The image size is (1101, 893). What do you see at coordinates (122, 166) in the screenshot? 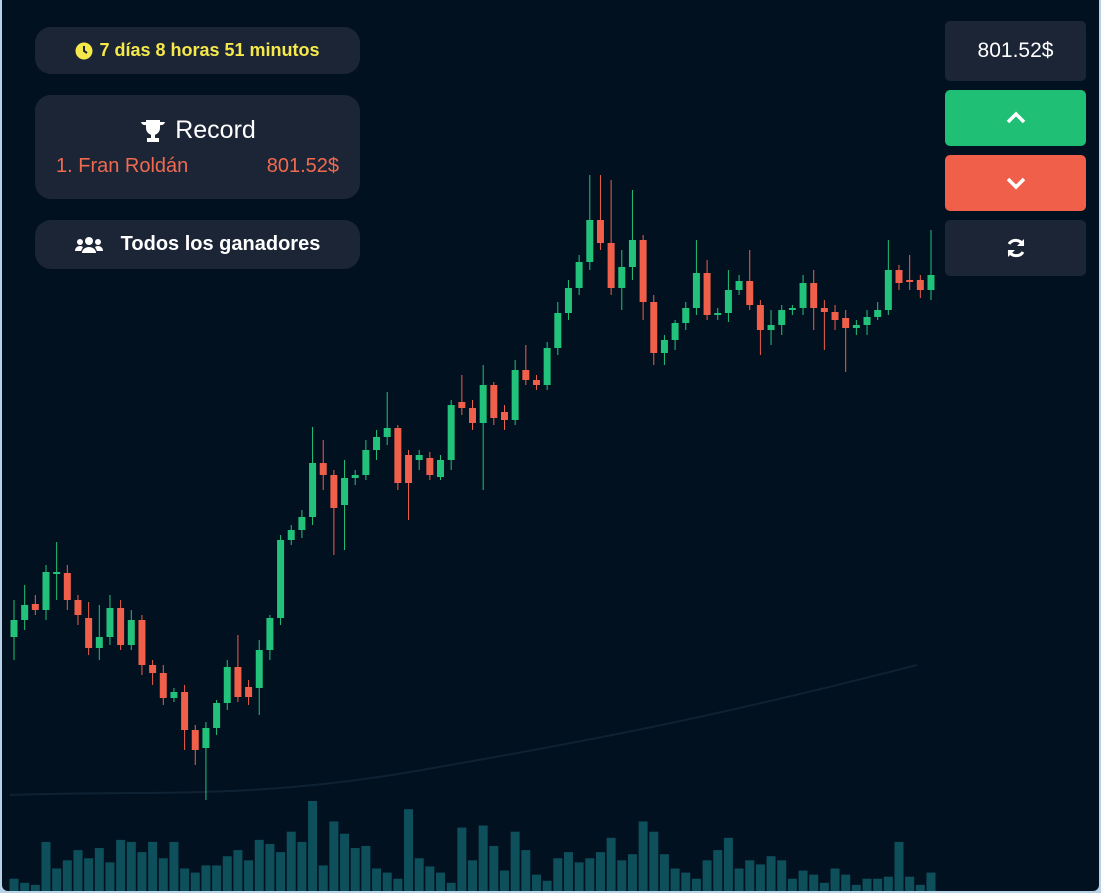
I see `record-name: 1. Fran Roldán` at bounding box center [122, 166].